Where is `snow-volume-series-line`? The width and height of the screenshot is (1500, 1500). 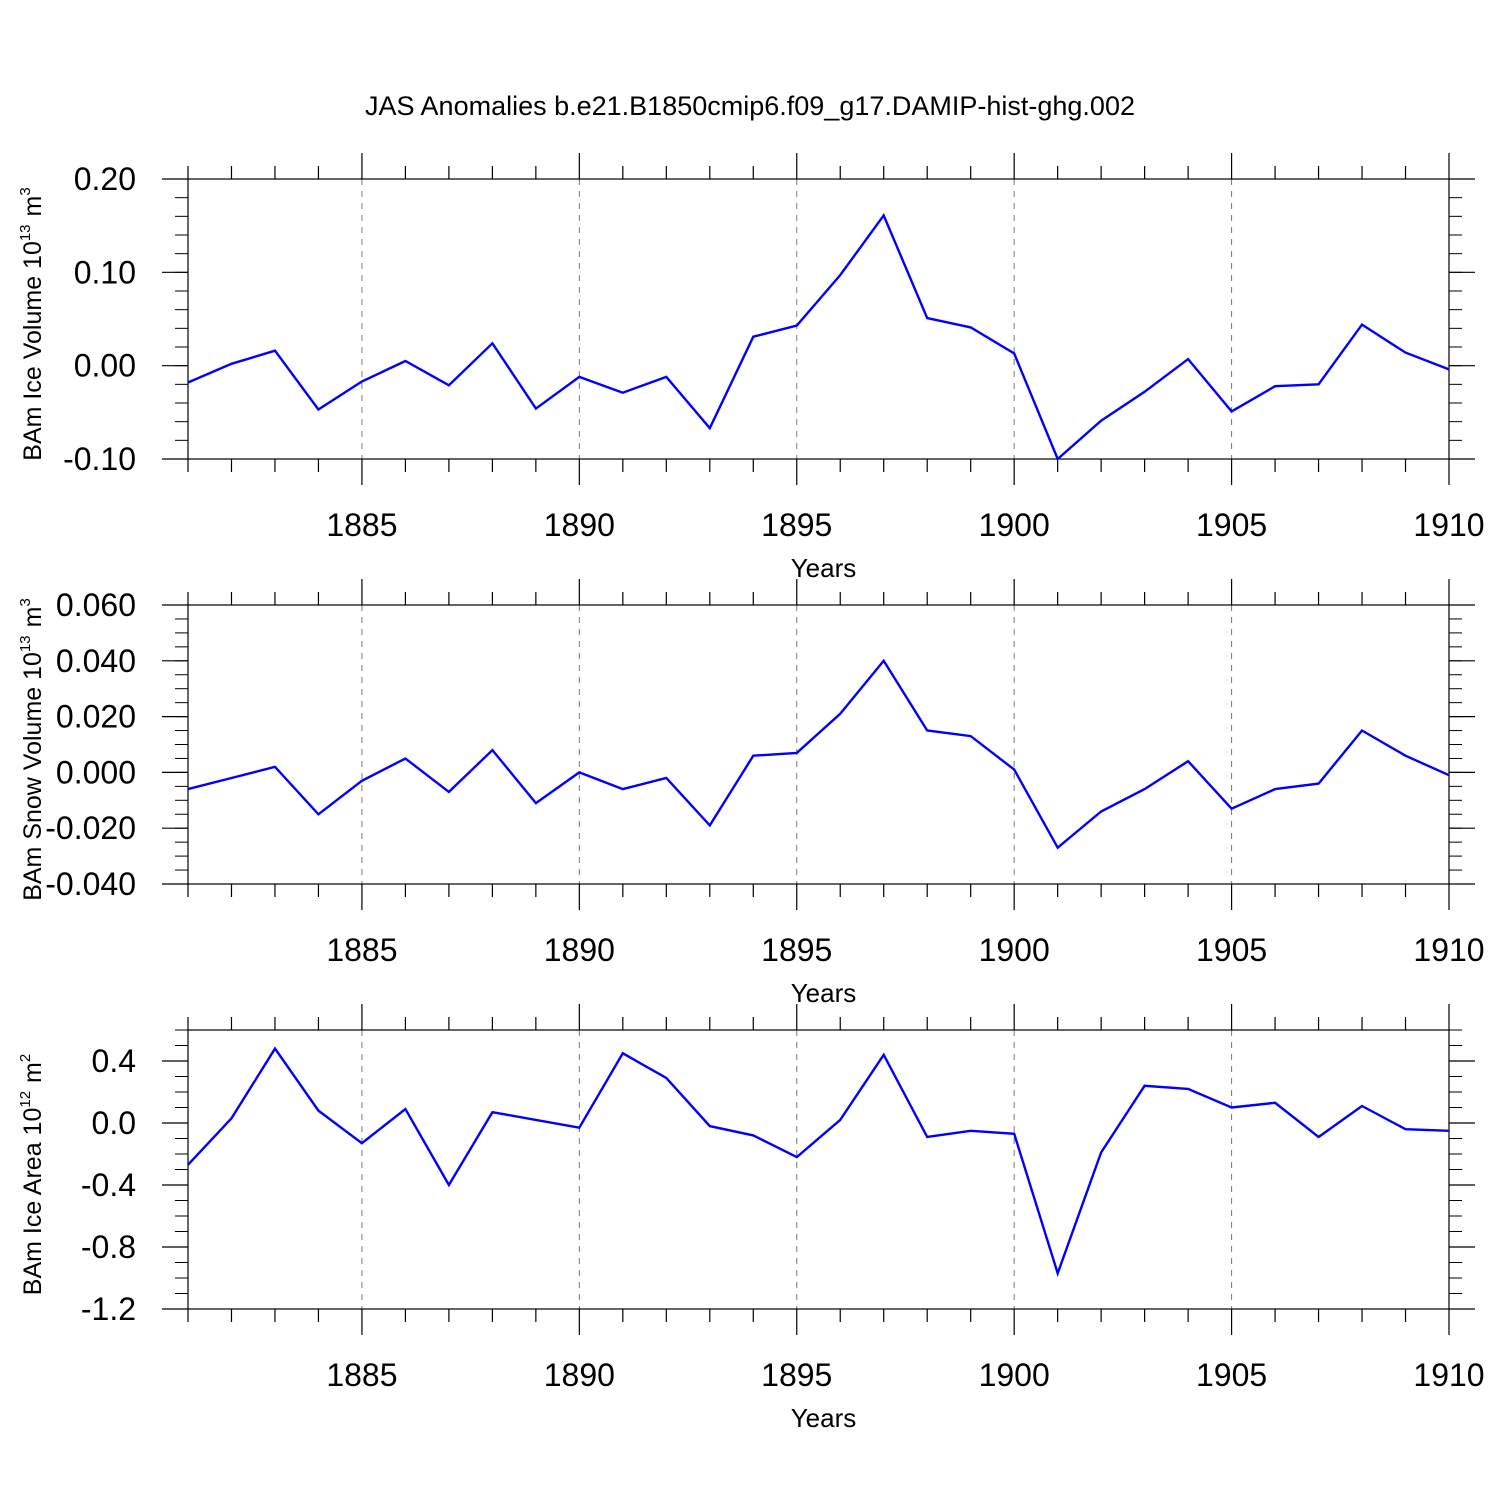 snow-volume-series-line is located at coordinates (818, 754).